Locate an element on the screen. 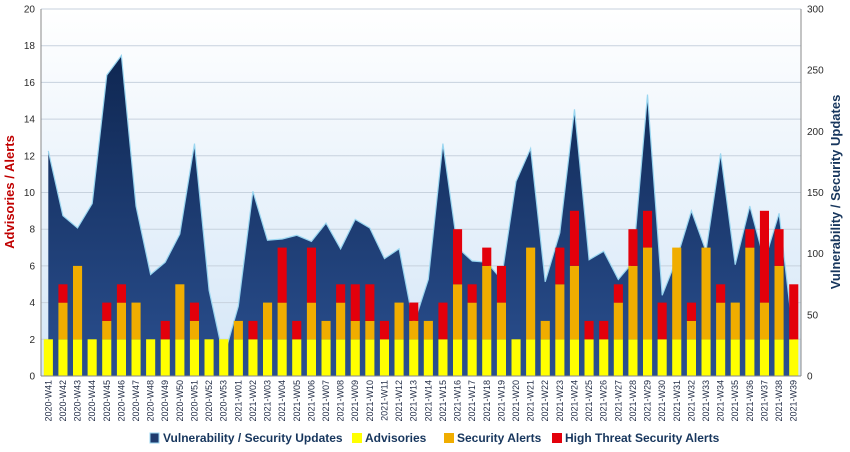  x-tick-label: 2021-W36 is located at coordinates (750, 401).